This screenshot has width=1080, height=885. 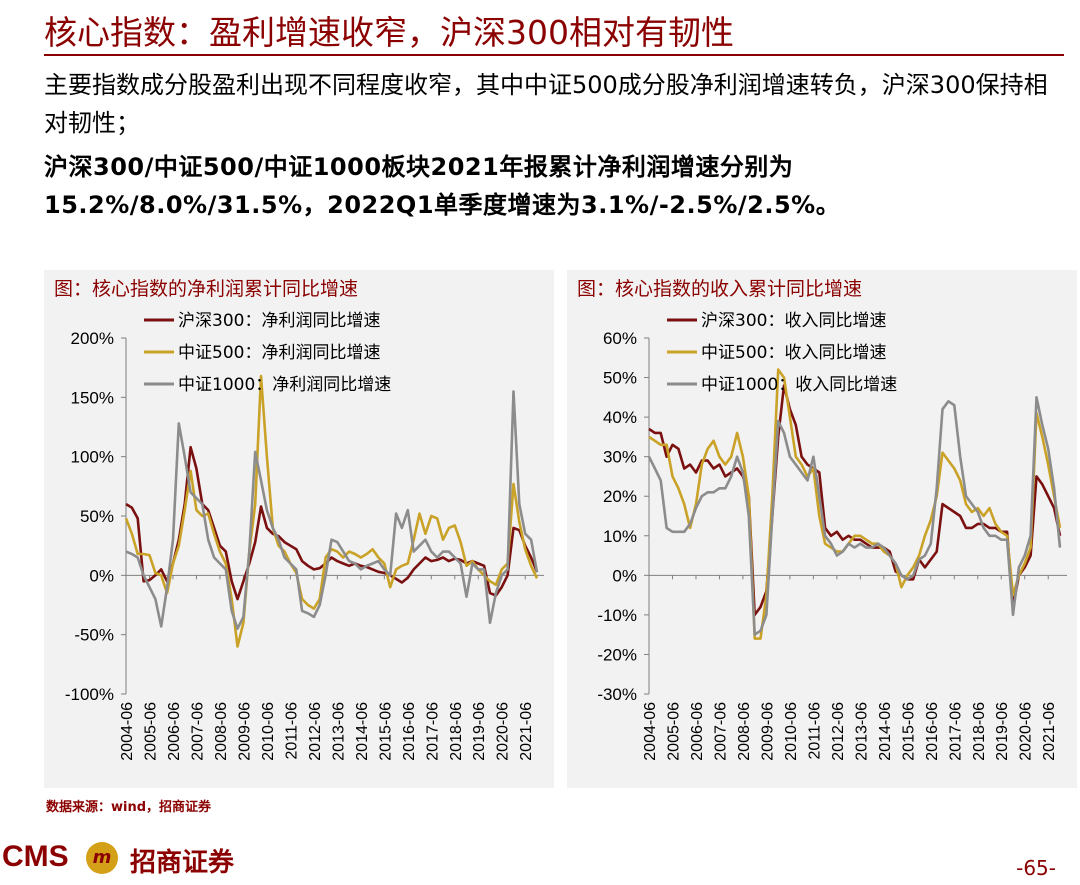 What do you see at coordinates (720, 289) in the screenshot?
I see `revenue-chart-title: 图：核心指数的收入累计同比增速` at bounding box center [720, 289].